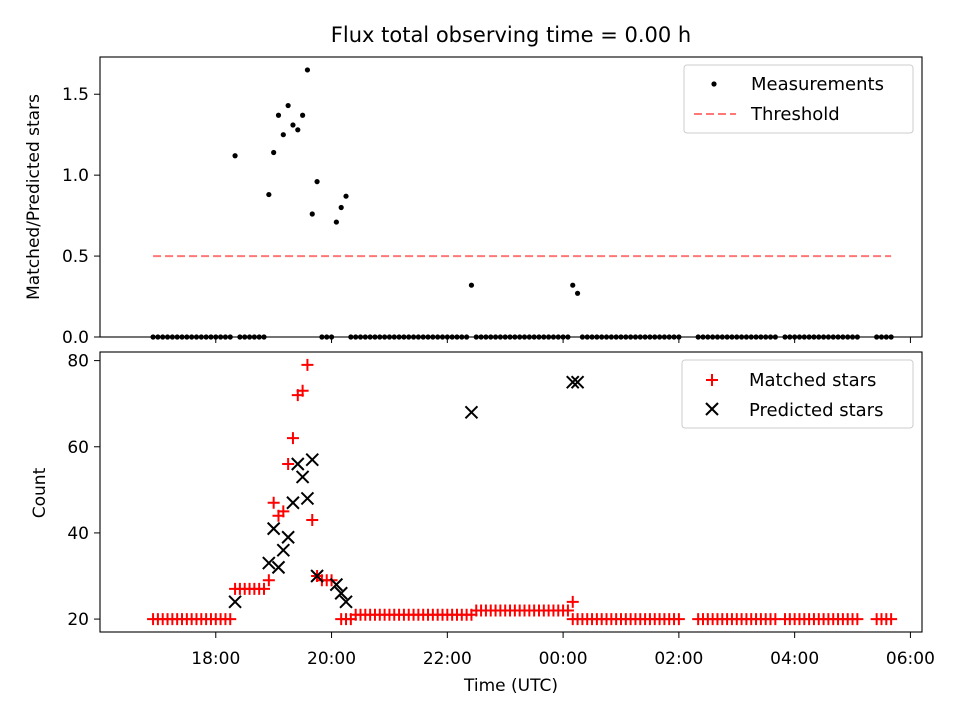 The height and width of the screenshot is (720, 960). I want to click on legend-predicted-marker, so click(712, 409).